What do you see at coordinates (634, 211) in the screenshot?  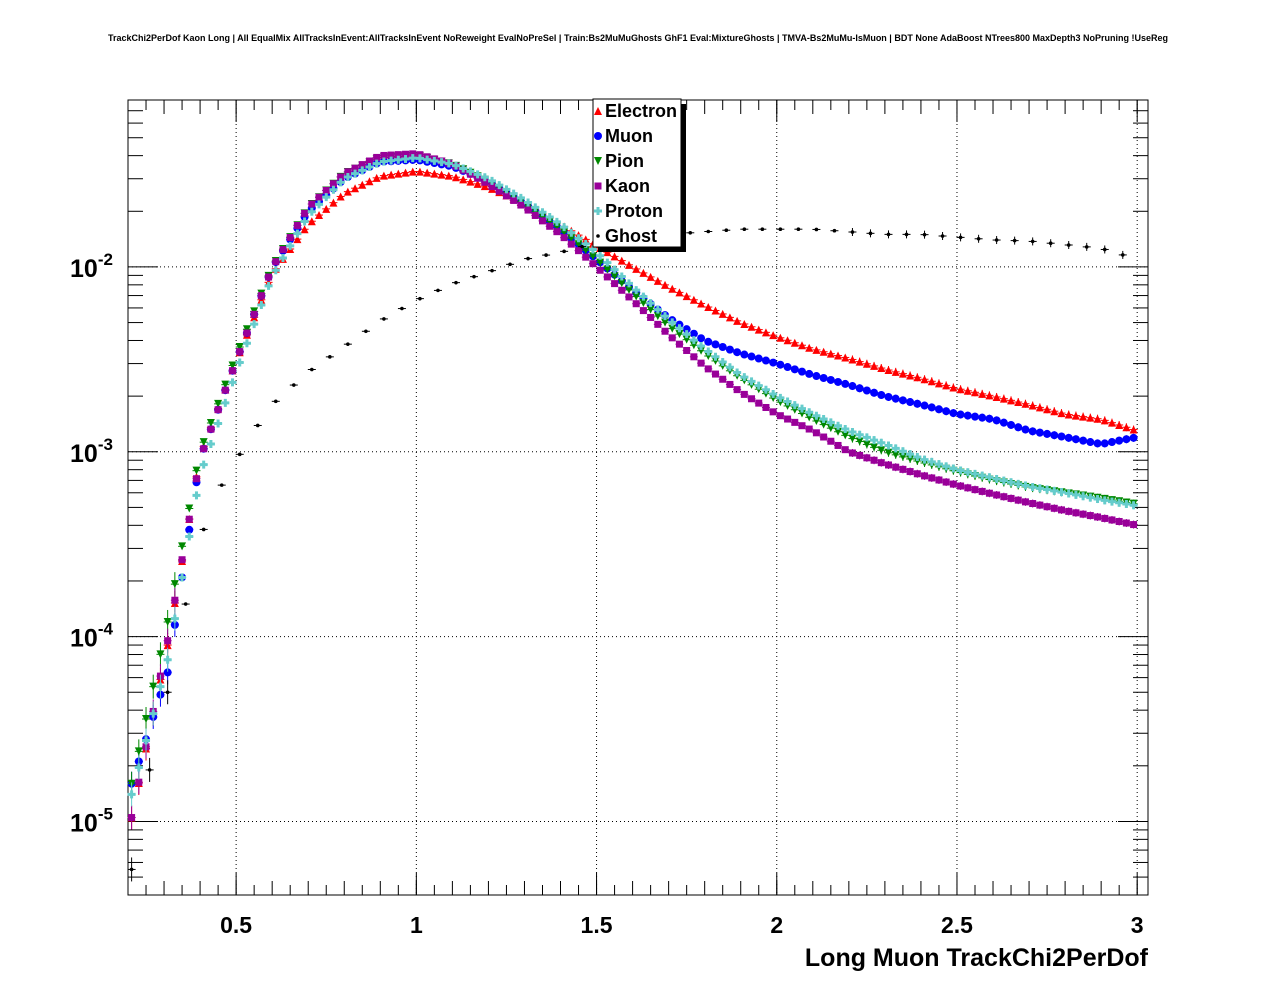 I see `legend-label: Proton` at bounding box center [634, 211].